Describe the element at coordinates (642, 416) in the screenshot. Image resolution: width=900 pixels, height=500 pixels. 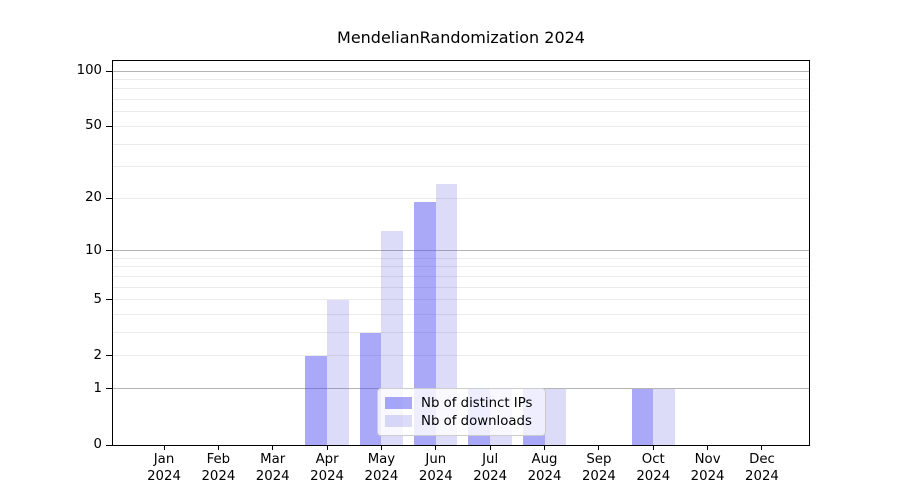
I see `bar-distinct-ips-oct` at that location.